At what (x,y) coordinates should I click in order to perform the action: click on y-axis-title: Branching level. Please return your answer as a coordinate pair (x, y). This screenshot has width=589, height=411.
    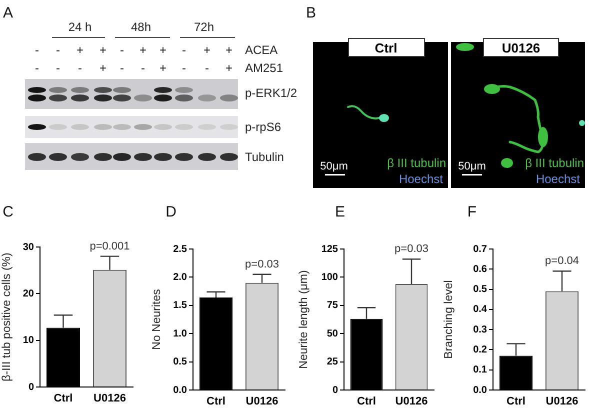
    Looking at the image, I should click on (449, 319).